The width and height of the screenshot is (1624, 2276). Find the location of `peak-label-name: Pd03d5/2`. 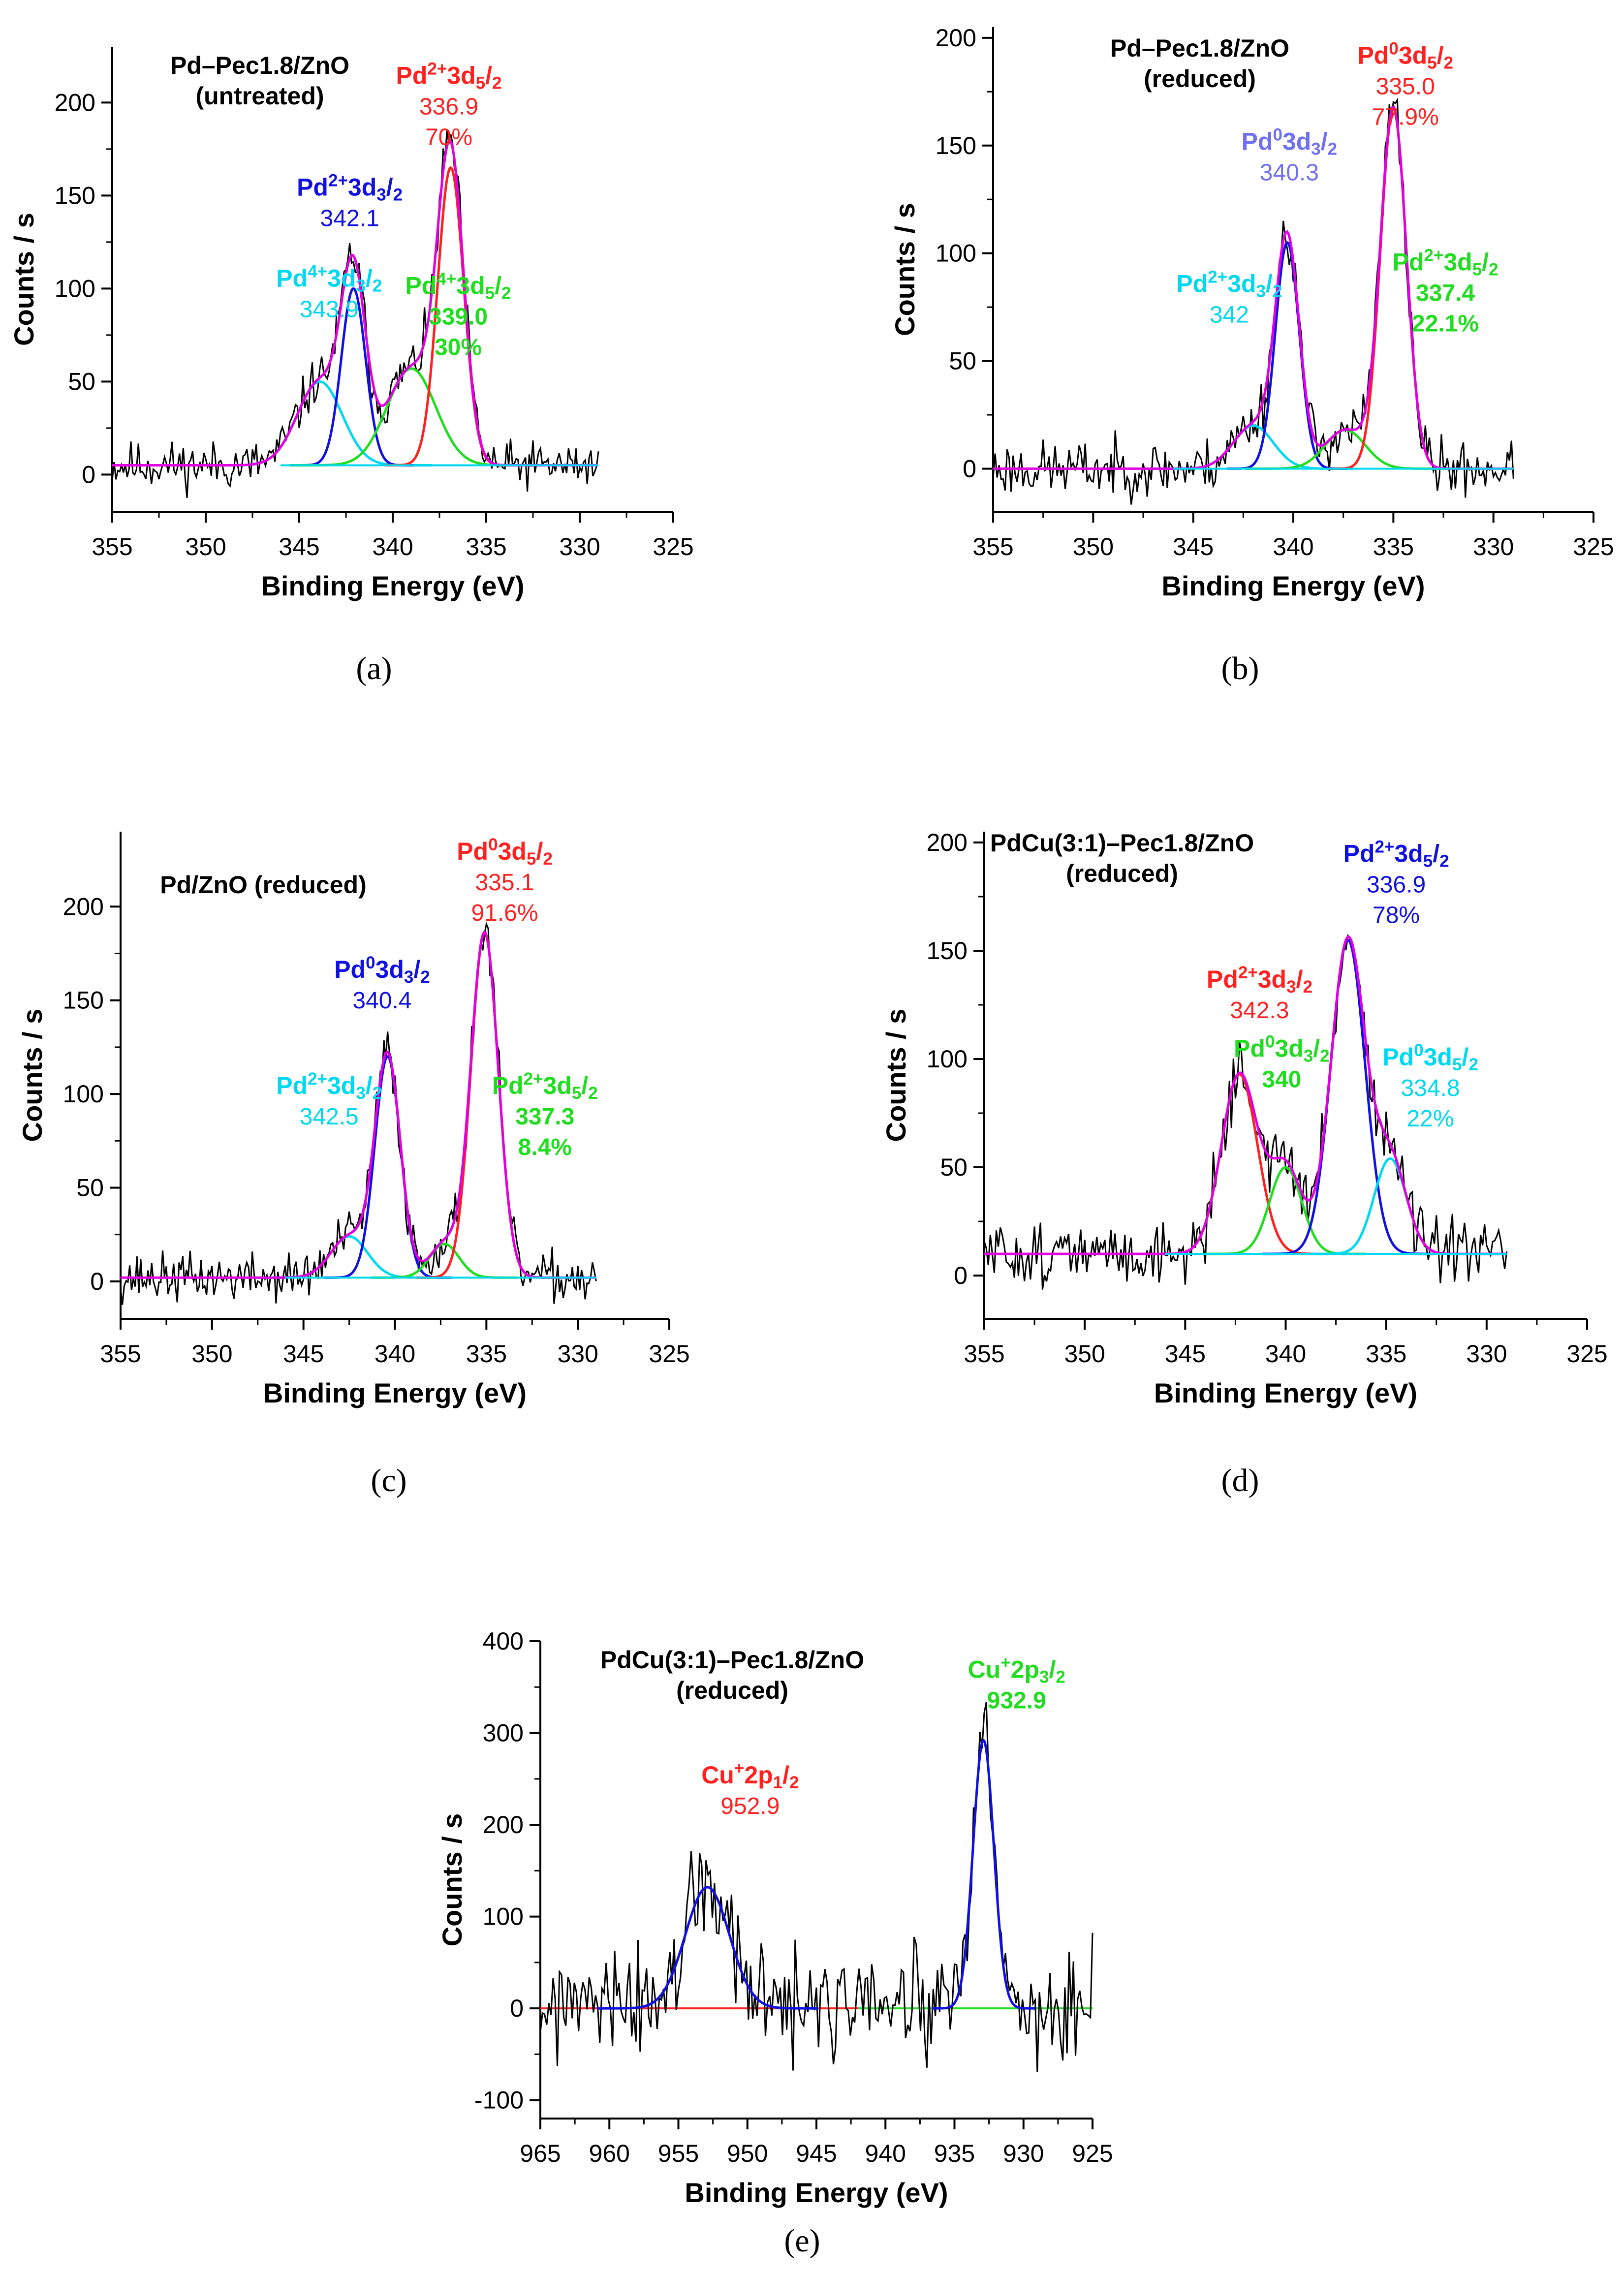

peak-label-name: Pd03d5/2 is located at coordinates (505, 852).